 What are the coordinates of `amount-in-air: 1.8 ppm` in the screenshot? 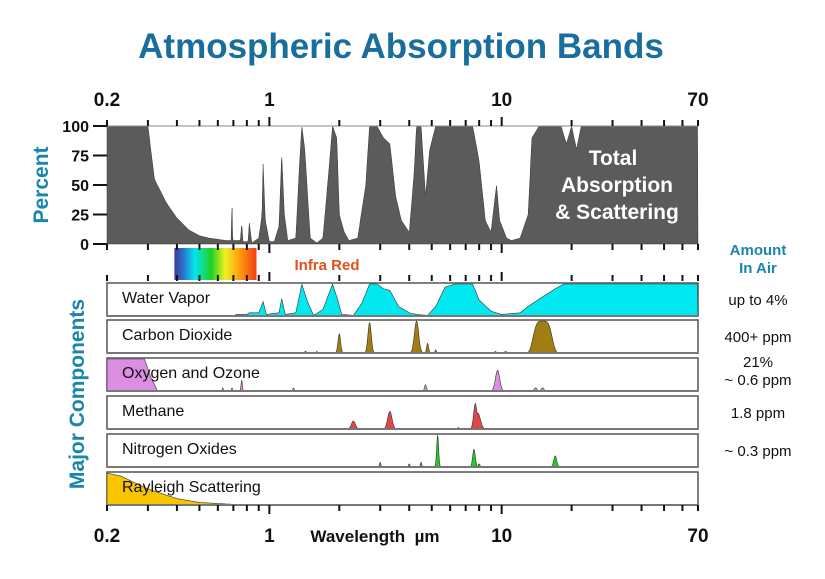 It's located at (758, 413).